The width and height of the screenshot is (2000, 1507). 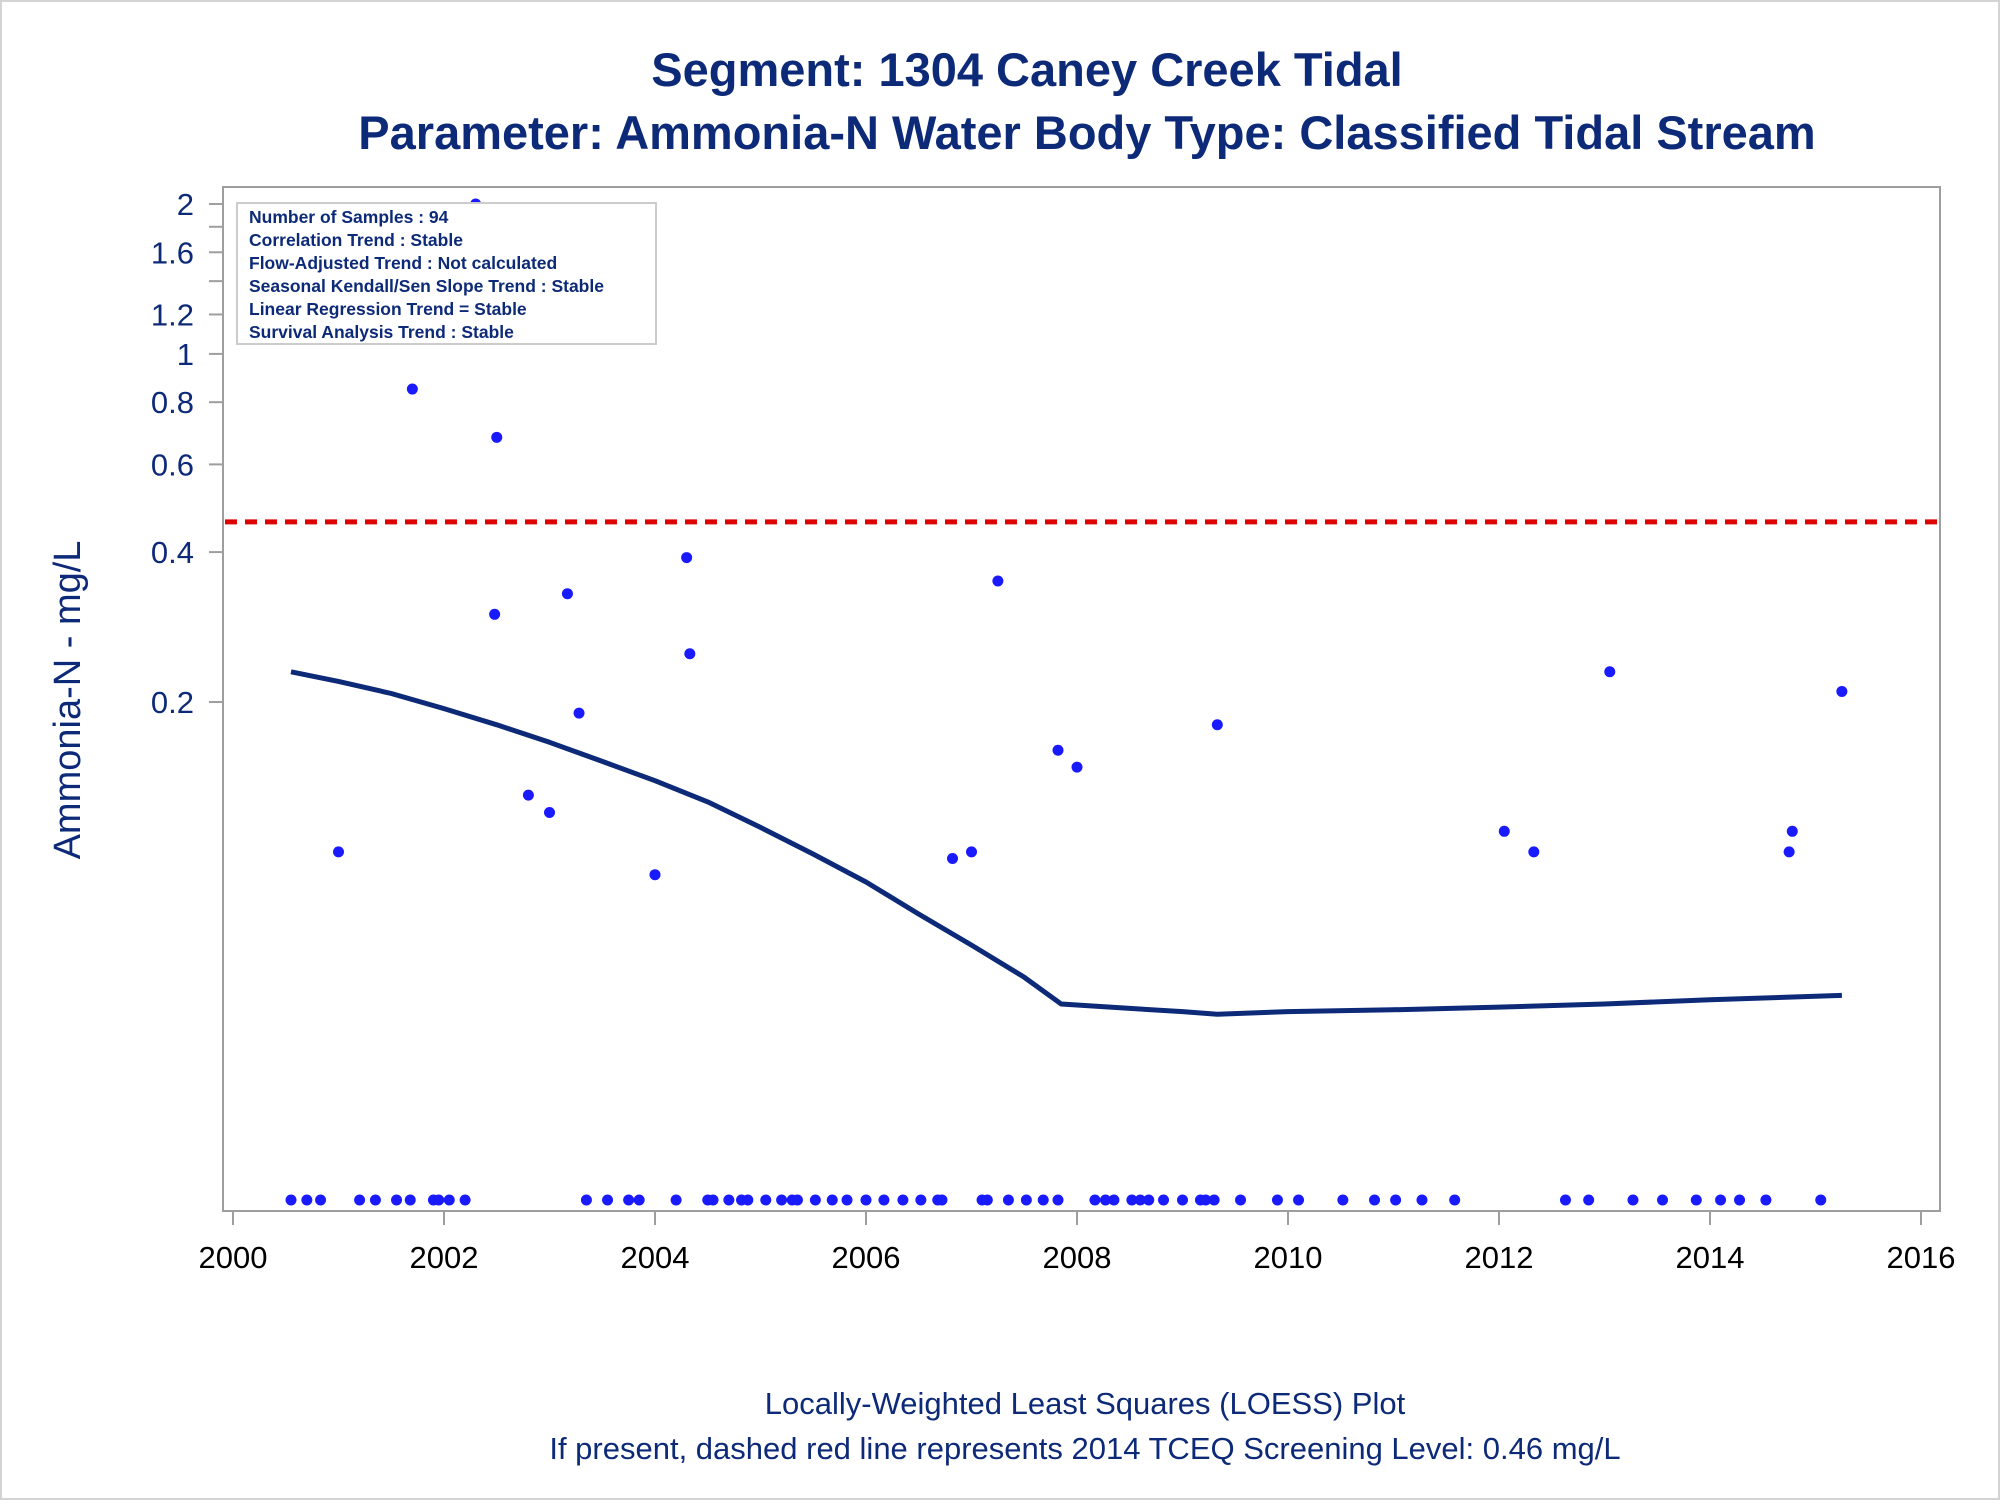 What do you see at coordinates (403, 263) in the screenshot?
I see `stats-line-flow-adjusted: Flow-Adjusted Trend : Not calculated` at bounding box center [403, 263].